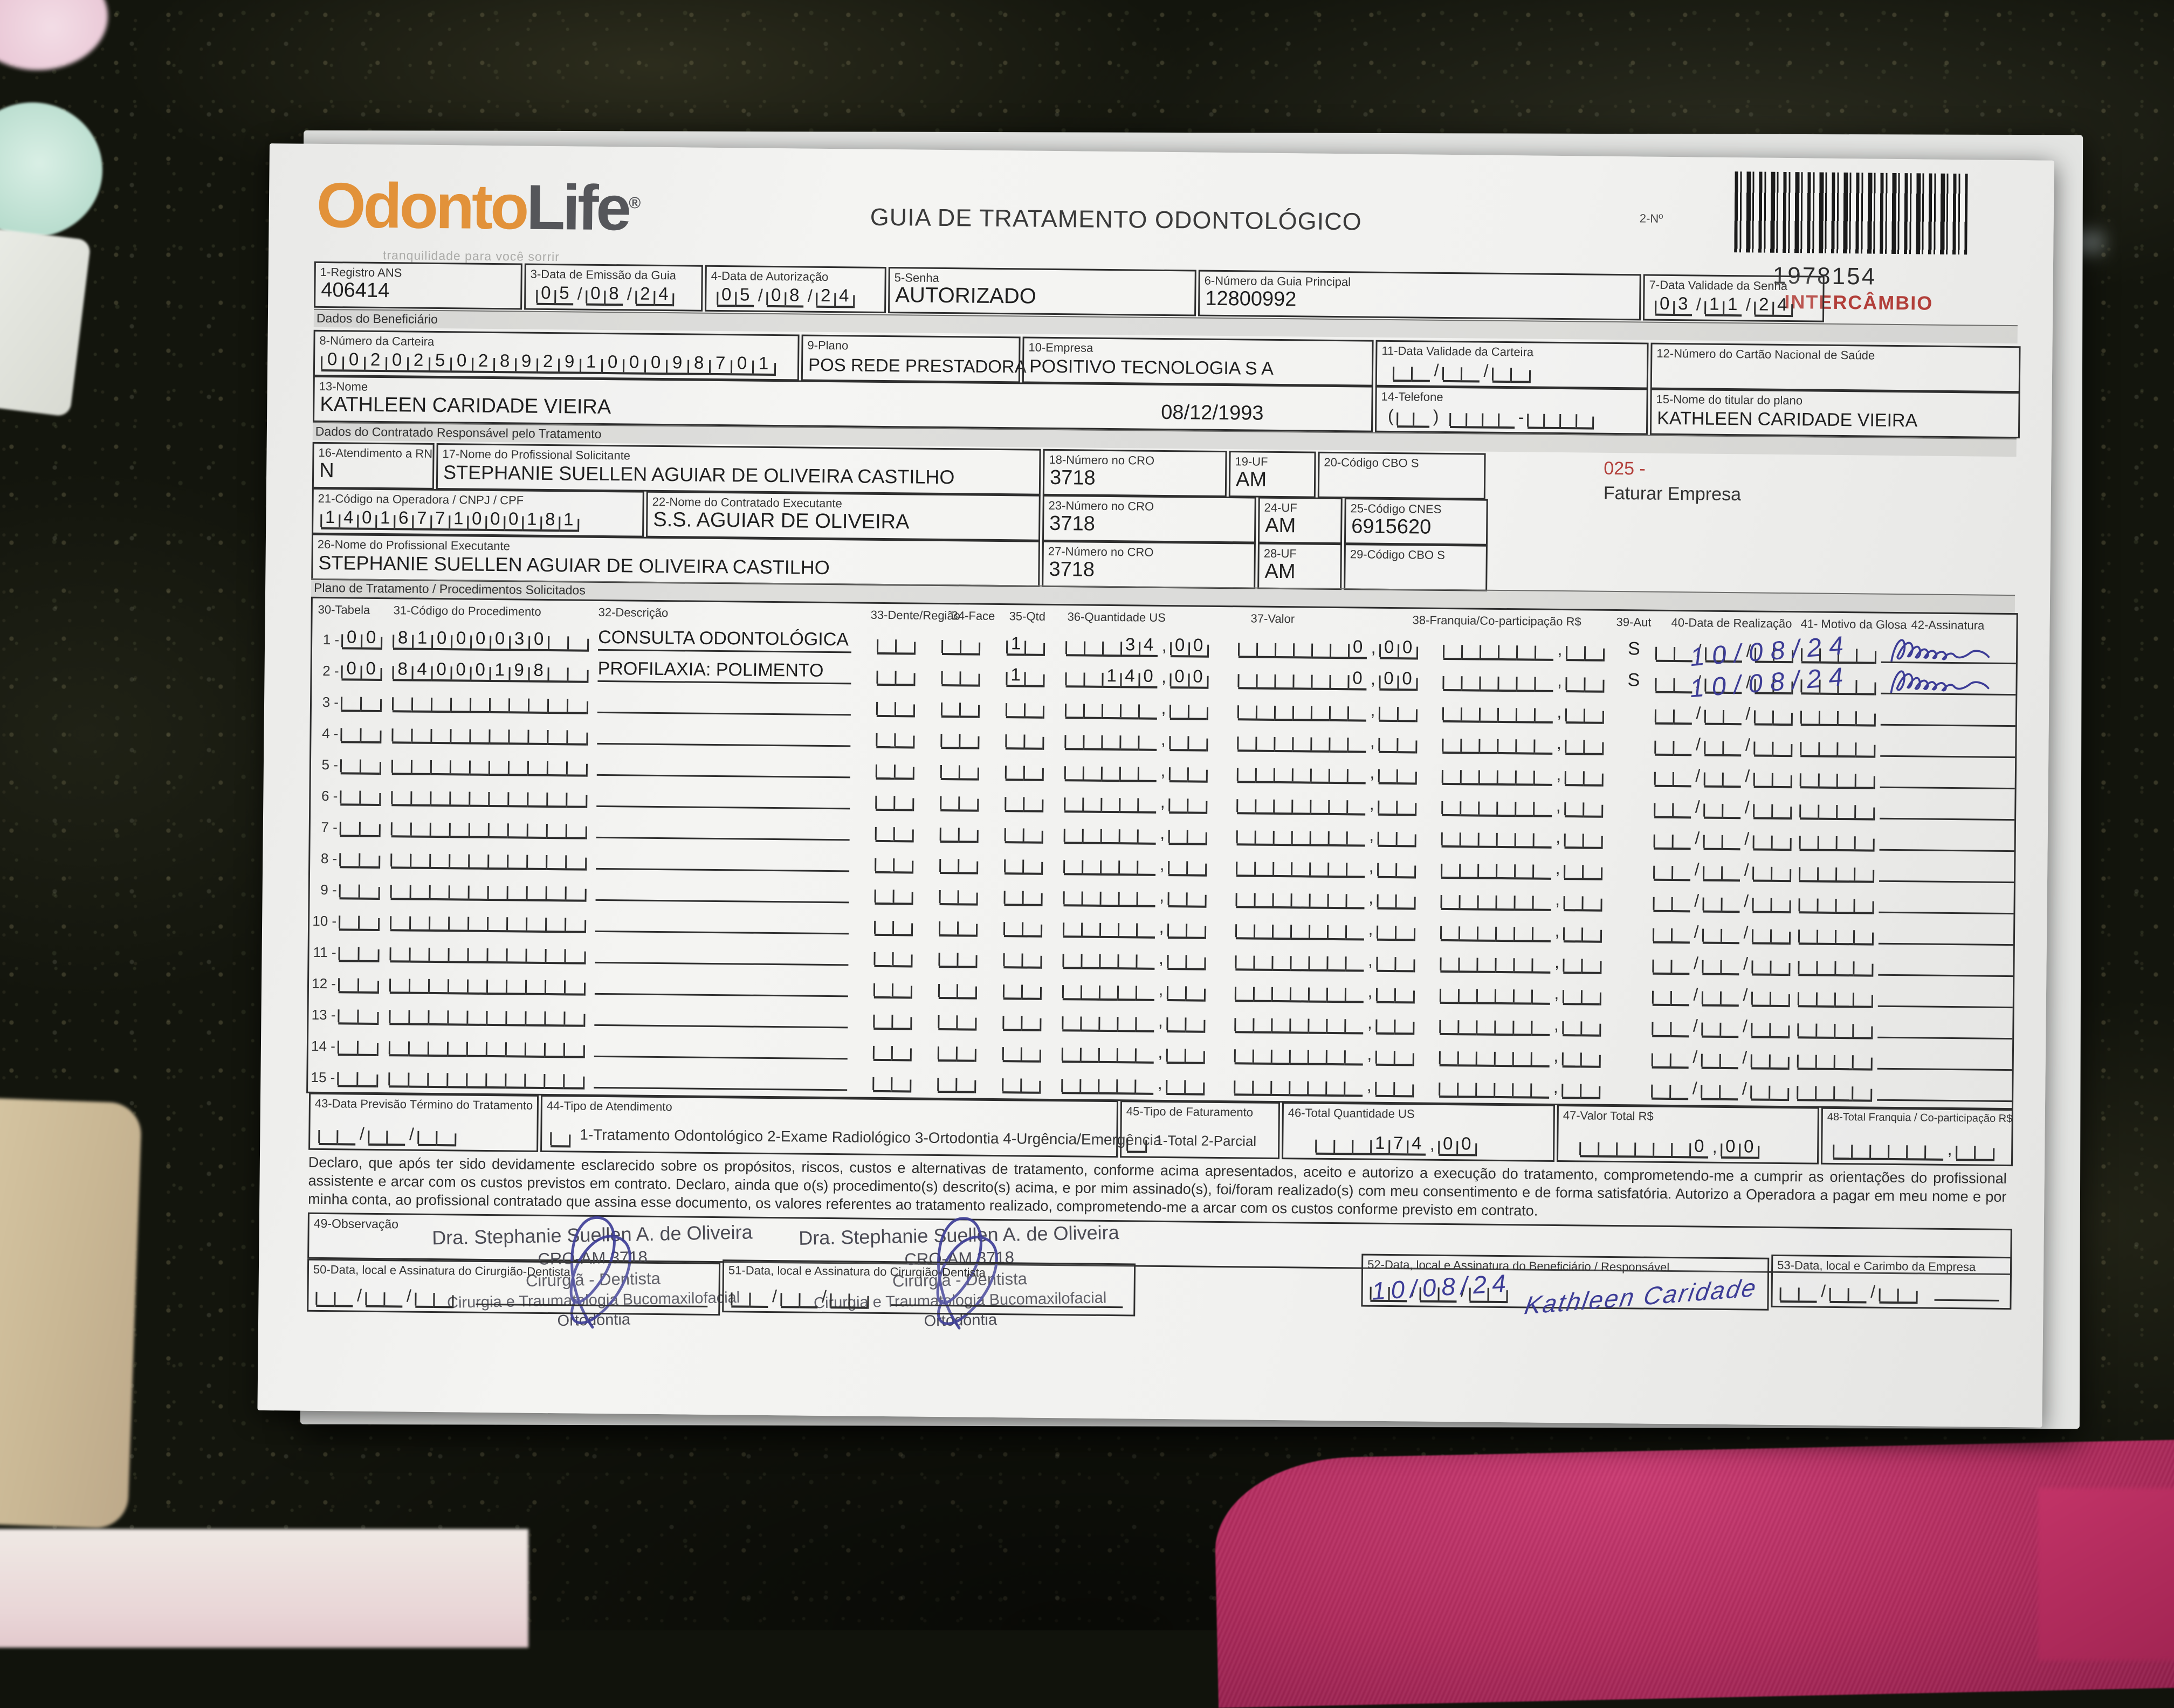  Describe the element at coordinates (966, 295) in the screenshot. I see `field-value: AUTORIZADO` at that location.